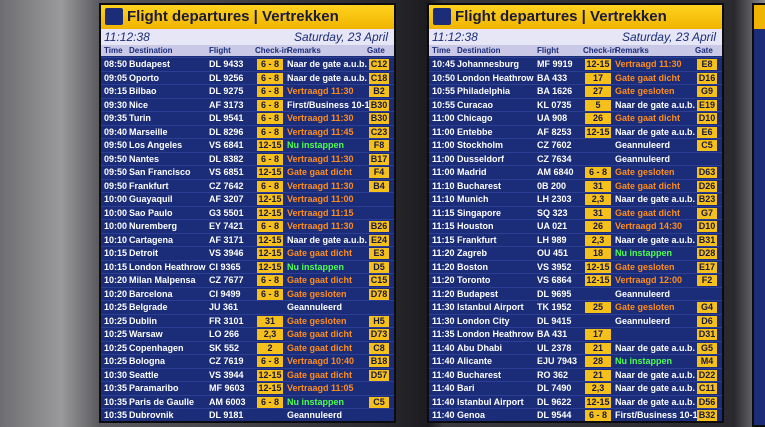  I want to click on gate-box: C23, so click(379, 132).